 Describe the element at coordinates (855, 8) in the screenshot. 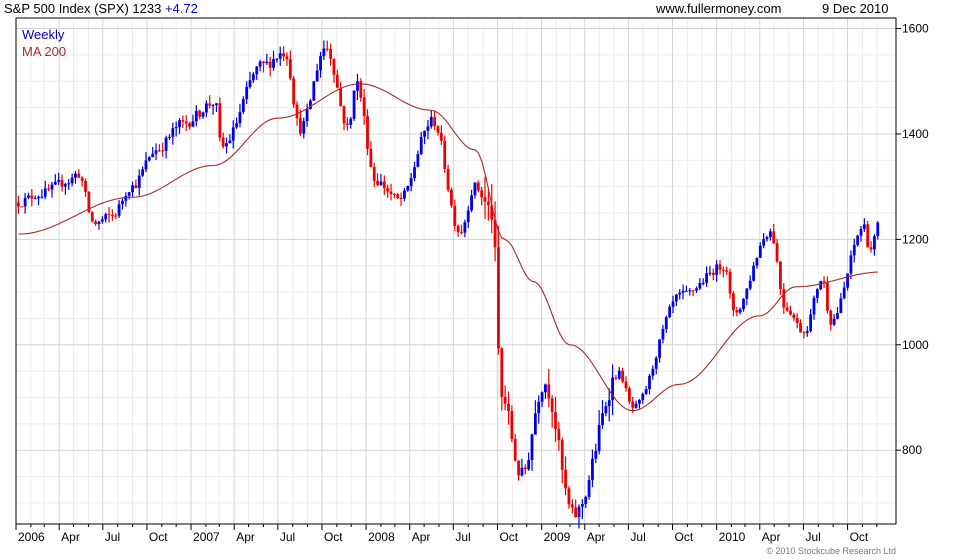

I see `chart-date: 9 Dec 2010` at that location.